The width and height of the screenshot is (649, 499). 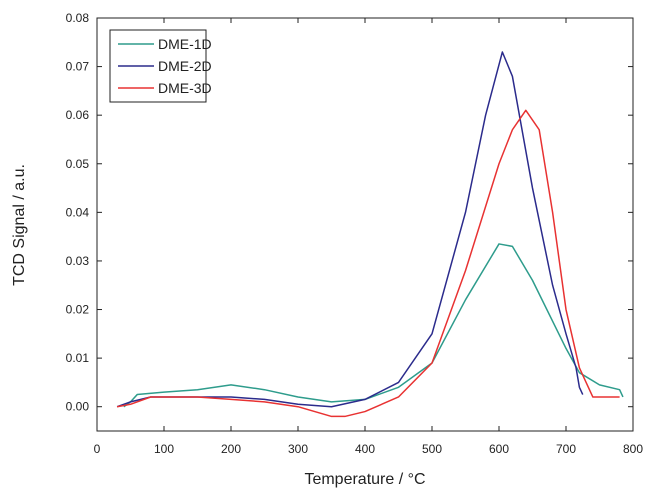 What do you see at coordinates (97, 449) in the screenshot?
I see `x-tick-label: 0` at bounding box center [97, 449].